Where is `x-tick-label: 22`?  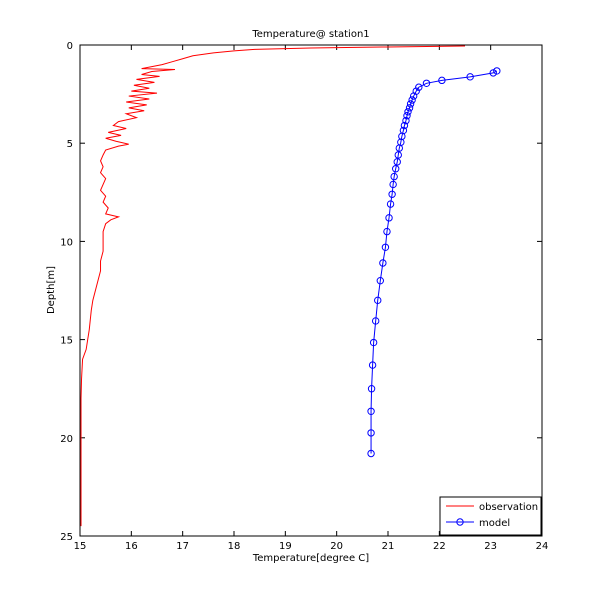
x-tick-label: 22 is located at coordinates (439, 546).